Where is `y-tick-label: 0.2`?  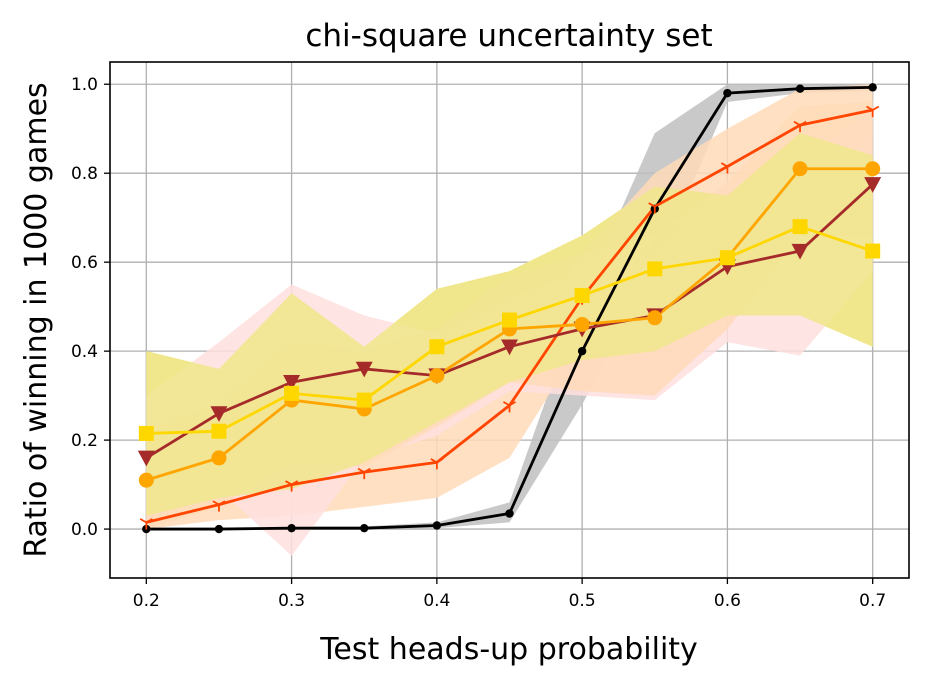
y-tick-label: 0.2 is located at coordinates (84, 441).